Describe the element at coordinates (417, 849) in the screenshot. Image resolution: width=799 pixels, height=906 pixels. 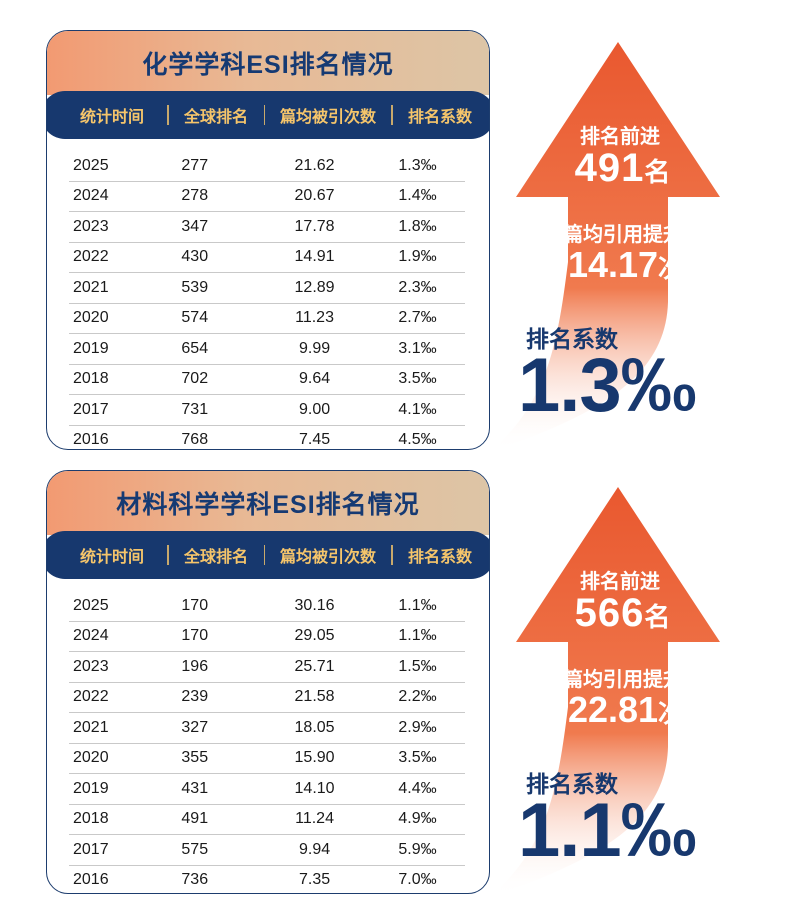
I see `table-cell: 5.9‰` at that location.